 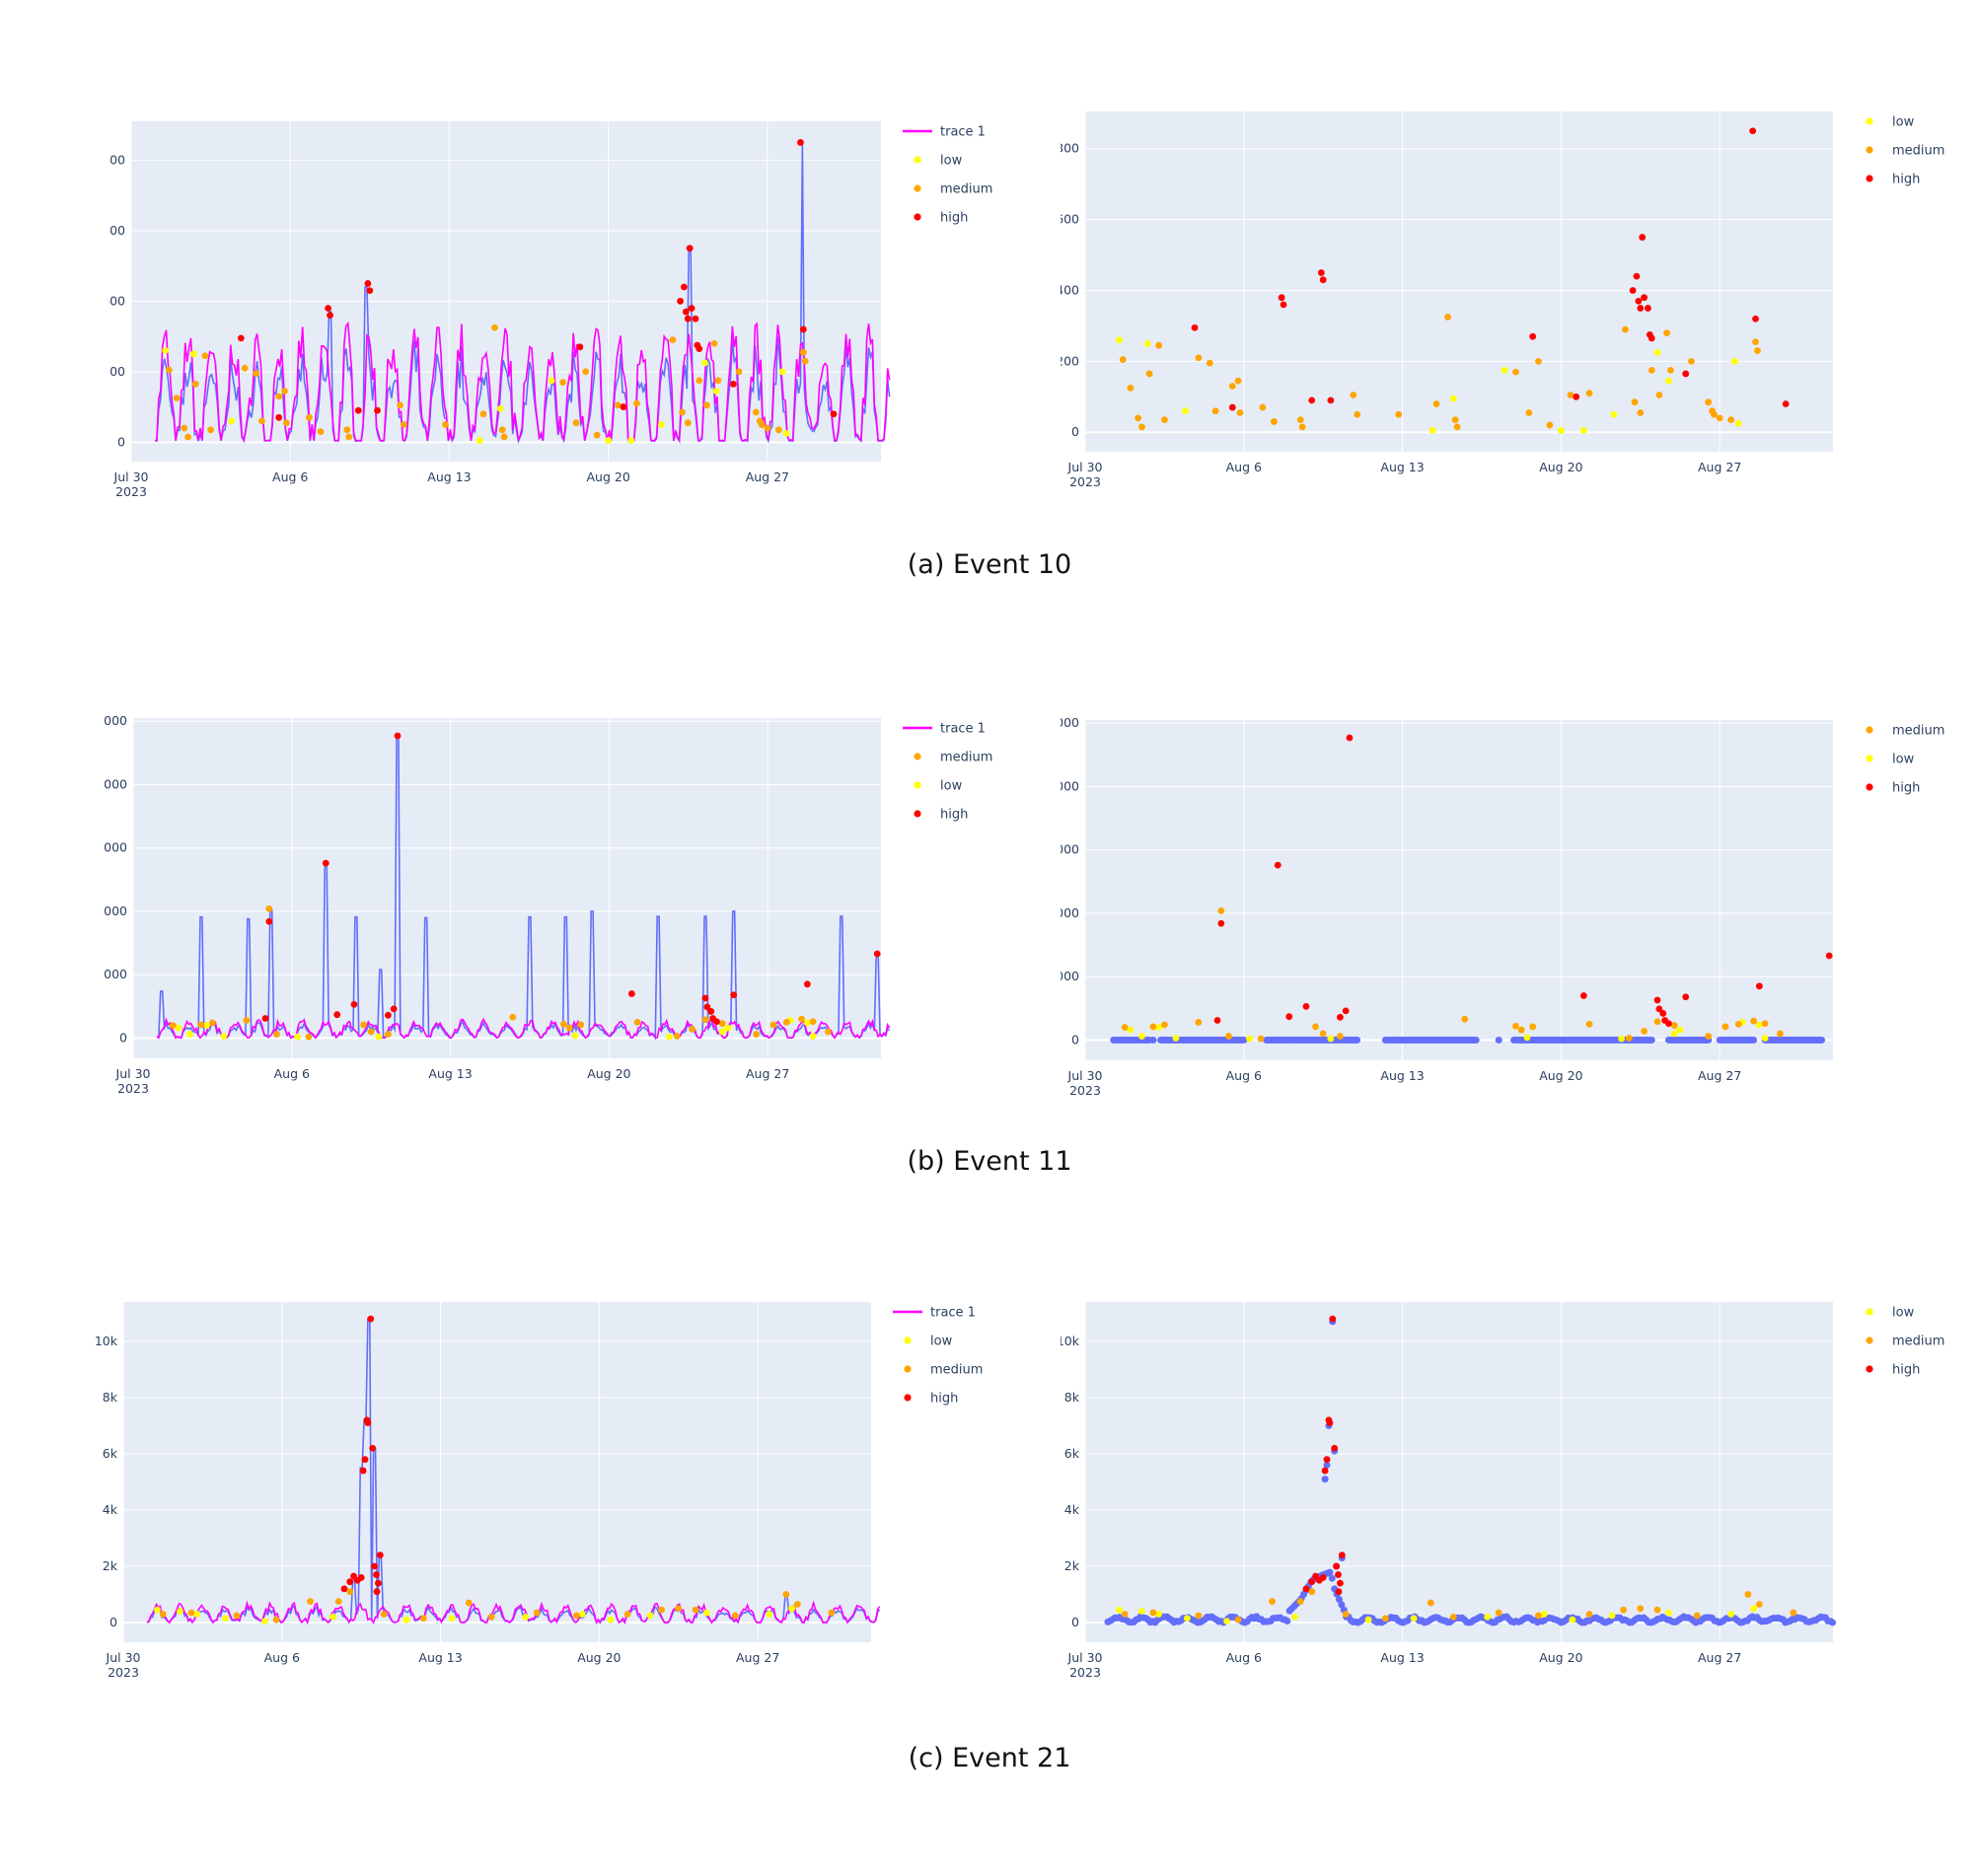 What do you see at coordinates (117, 230) in the screenshot?
I see `y-tick-label: 600` at bounding box center [117, 230].